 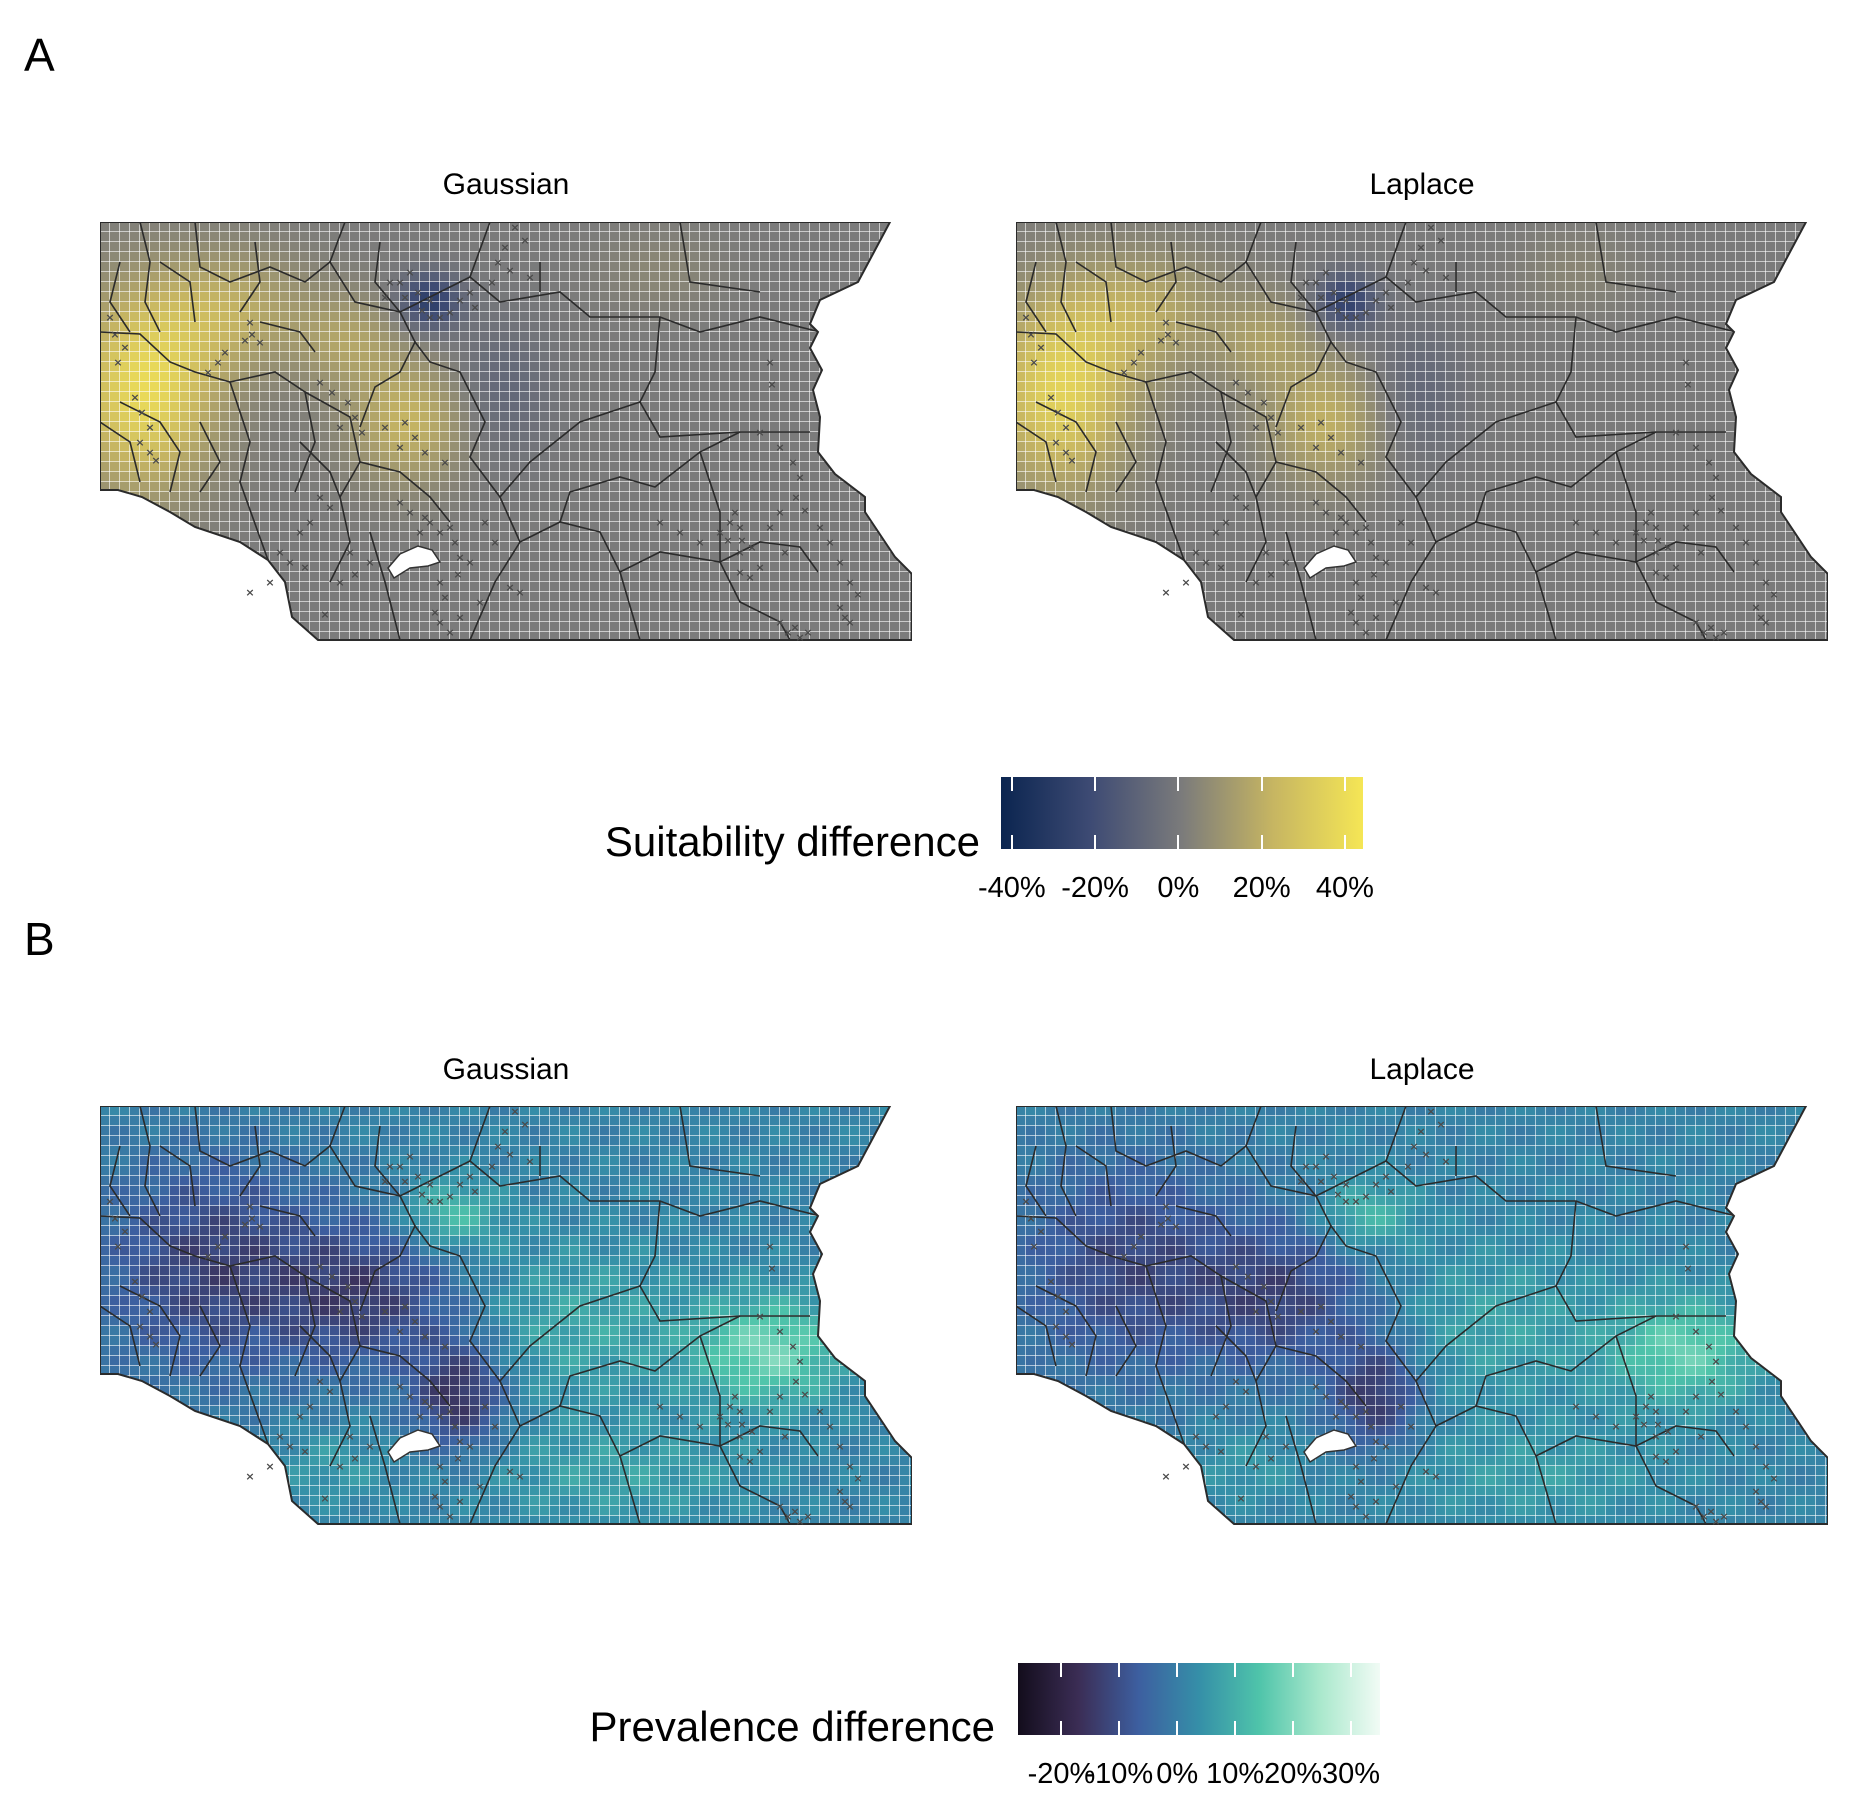 What do you see at coordinates (1119, 1774) in the screenshot?
I see `legend-tick-label: -10%` at bounding box center [1119, 1774].